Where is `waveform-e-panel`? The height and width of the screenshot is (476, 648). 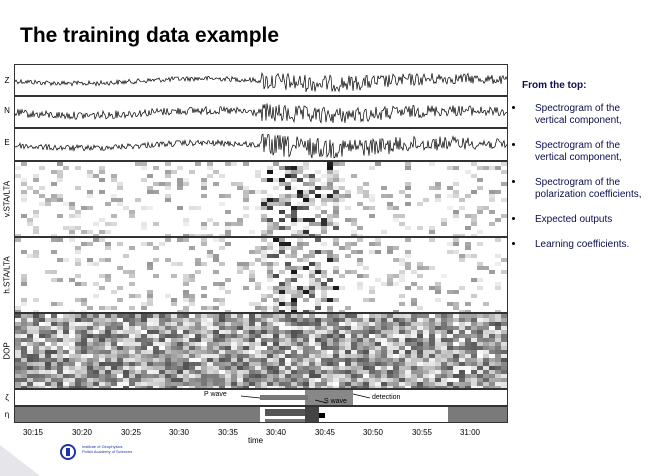
waveform-e-panel is located at coordinates (261, 144).